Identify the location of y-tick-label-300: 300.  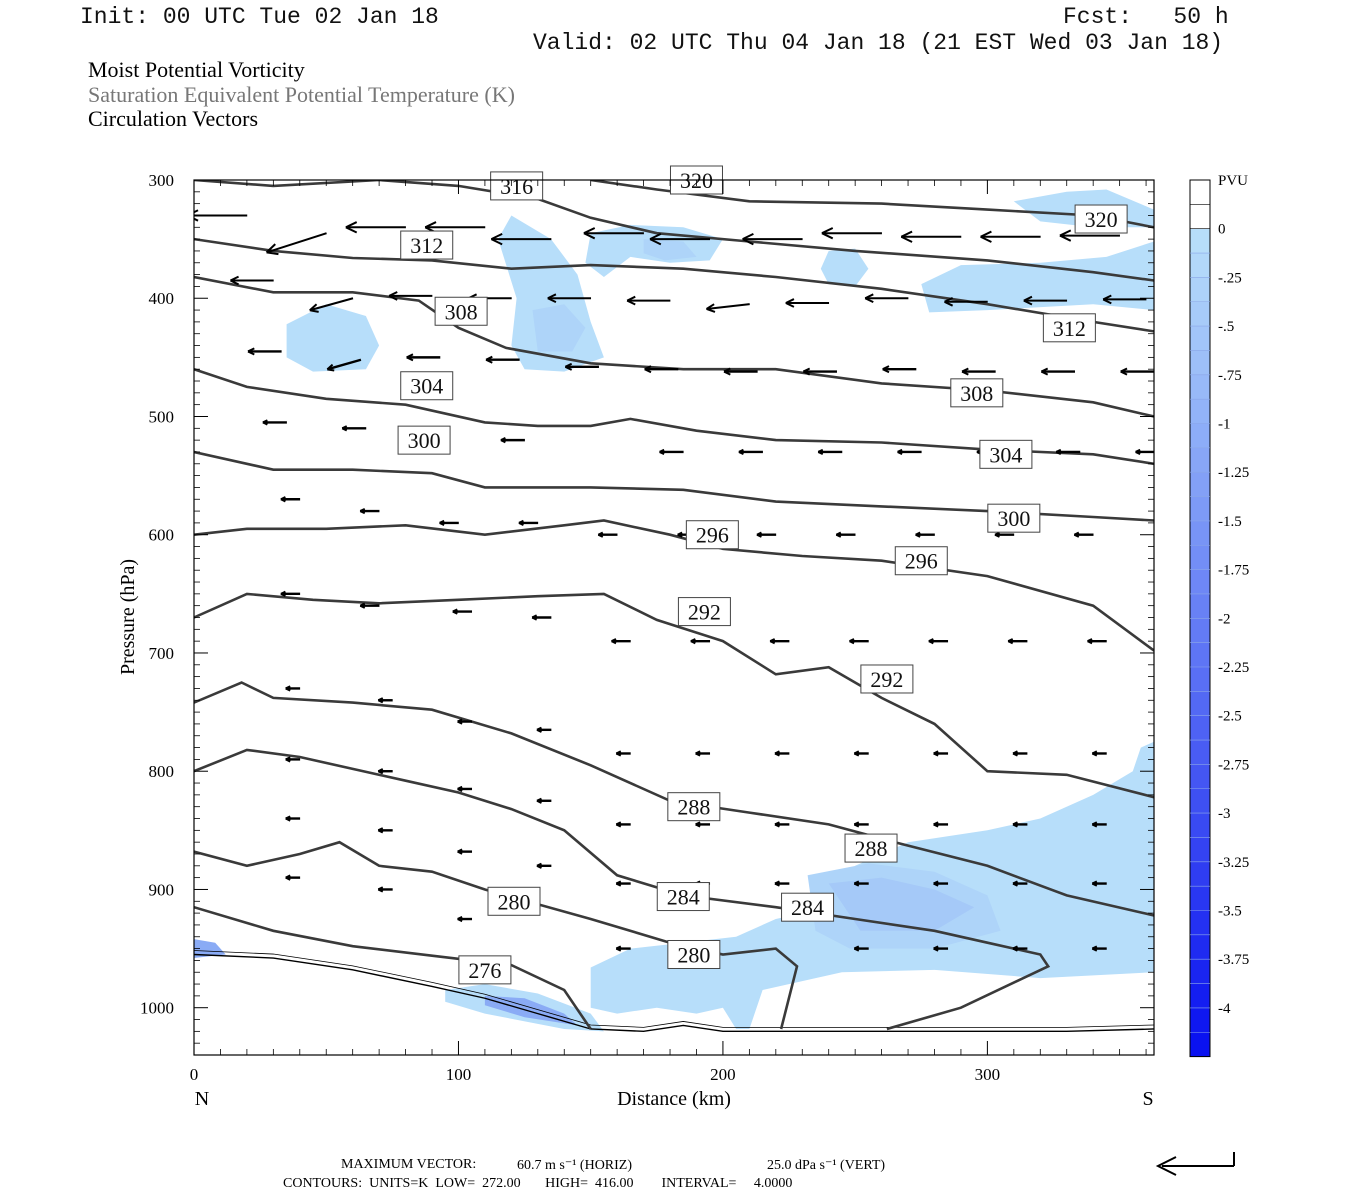
(162, 180).